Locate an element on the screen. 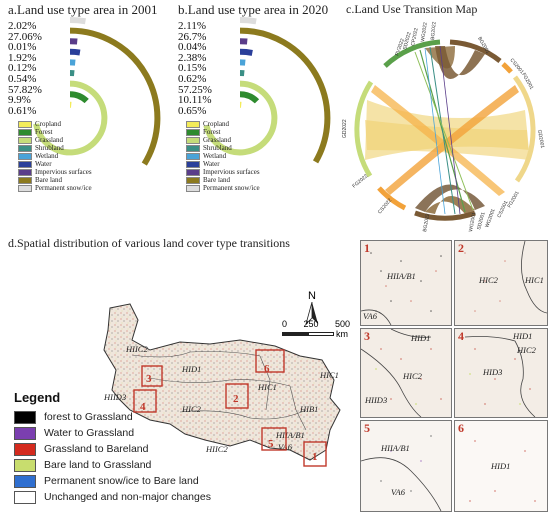 The height and width of the screenshot is (514, 550). plateau-outline is located at coordinates (222, 382).